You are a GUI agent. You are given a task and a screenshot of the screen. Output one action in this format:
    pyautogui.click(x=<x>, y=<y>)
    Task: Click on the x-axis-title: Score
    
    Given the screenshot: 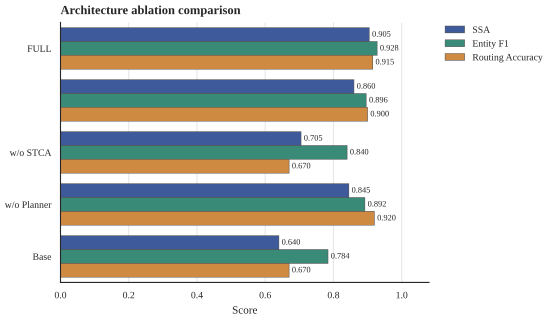 What is the action you would take?
    pyautogui.click(x=245, y=310)
    